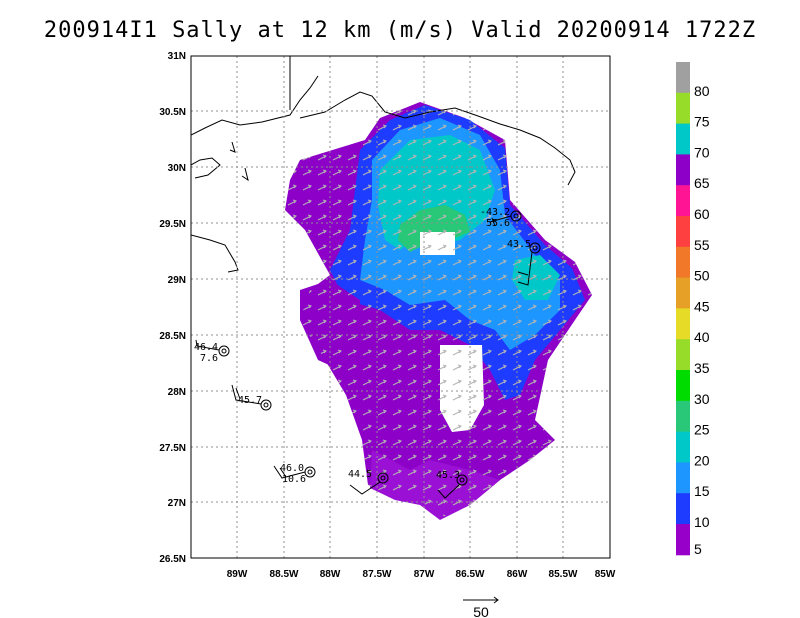 This screenshot has height=618, width=800. What do you see at coordinates (377, 574) in the screenshot?
I see `x-tick-label: 87.5W` at bounding box center [377, 574].